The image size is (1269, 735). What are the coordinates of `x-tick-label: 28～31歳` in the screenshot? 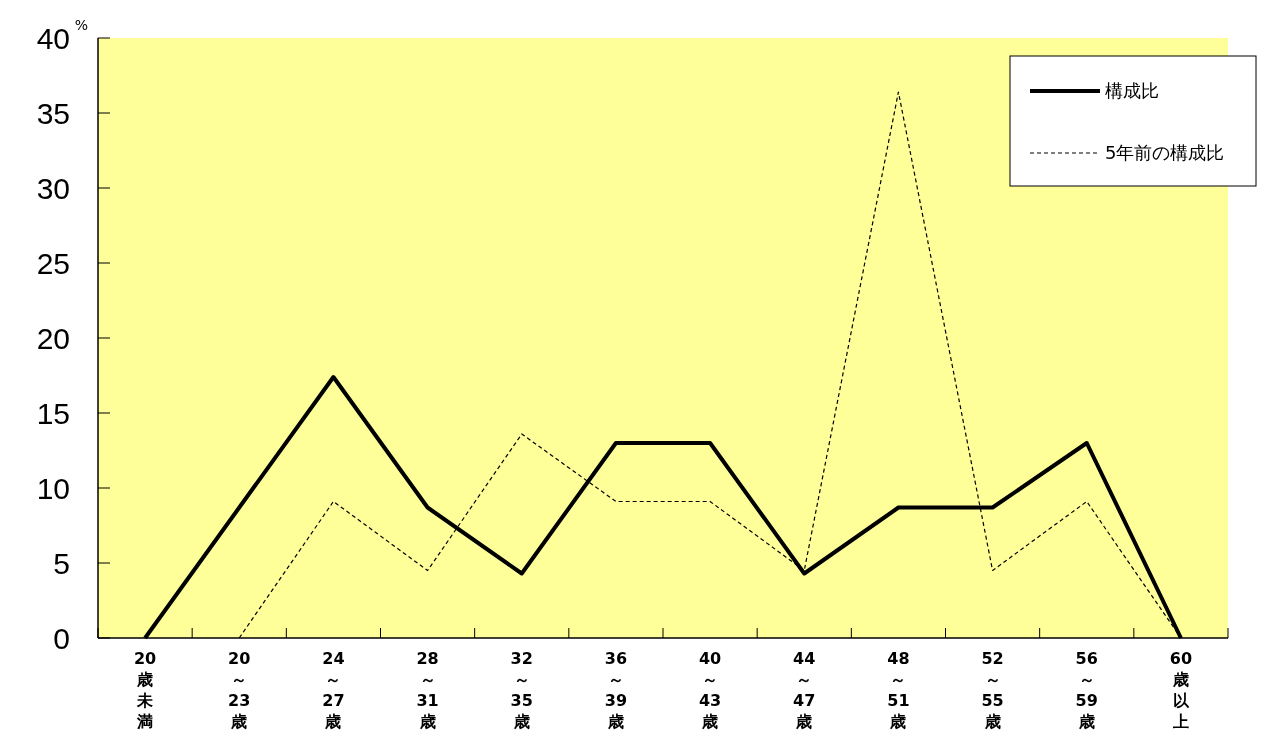 It's located at (427, 690).